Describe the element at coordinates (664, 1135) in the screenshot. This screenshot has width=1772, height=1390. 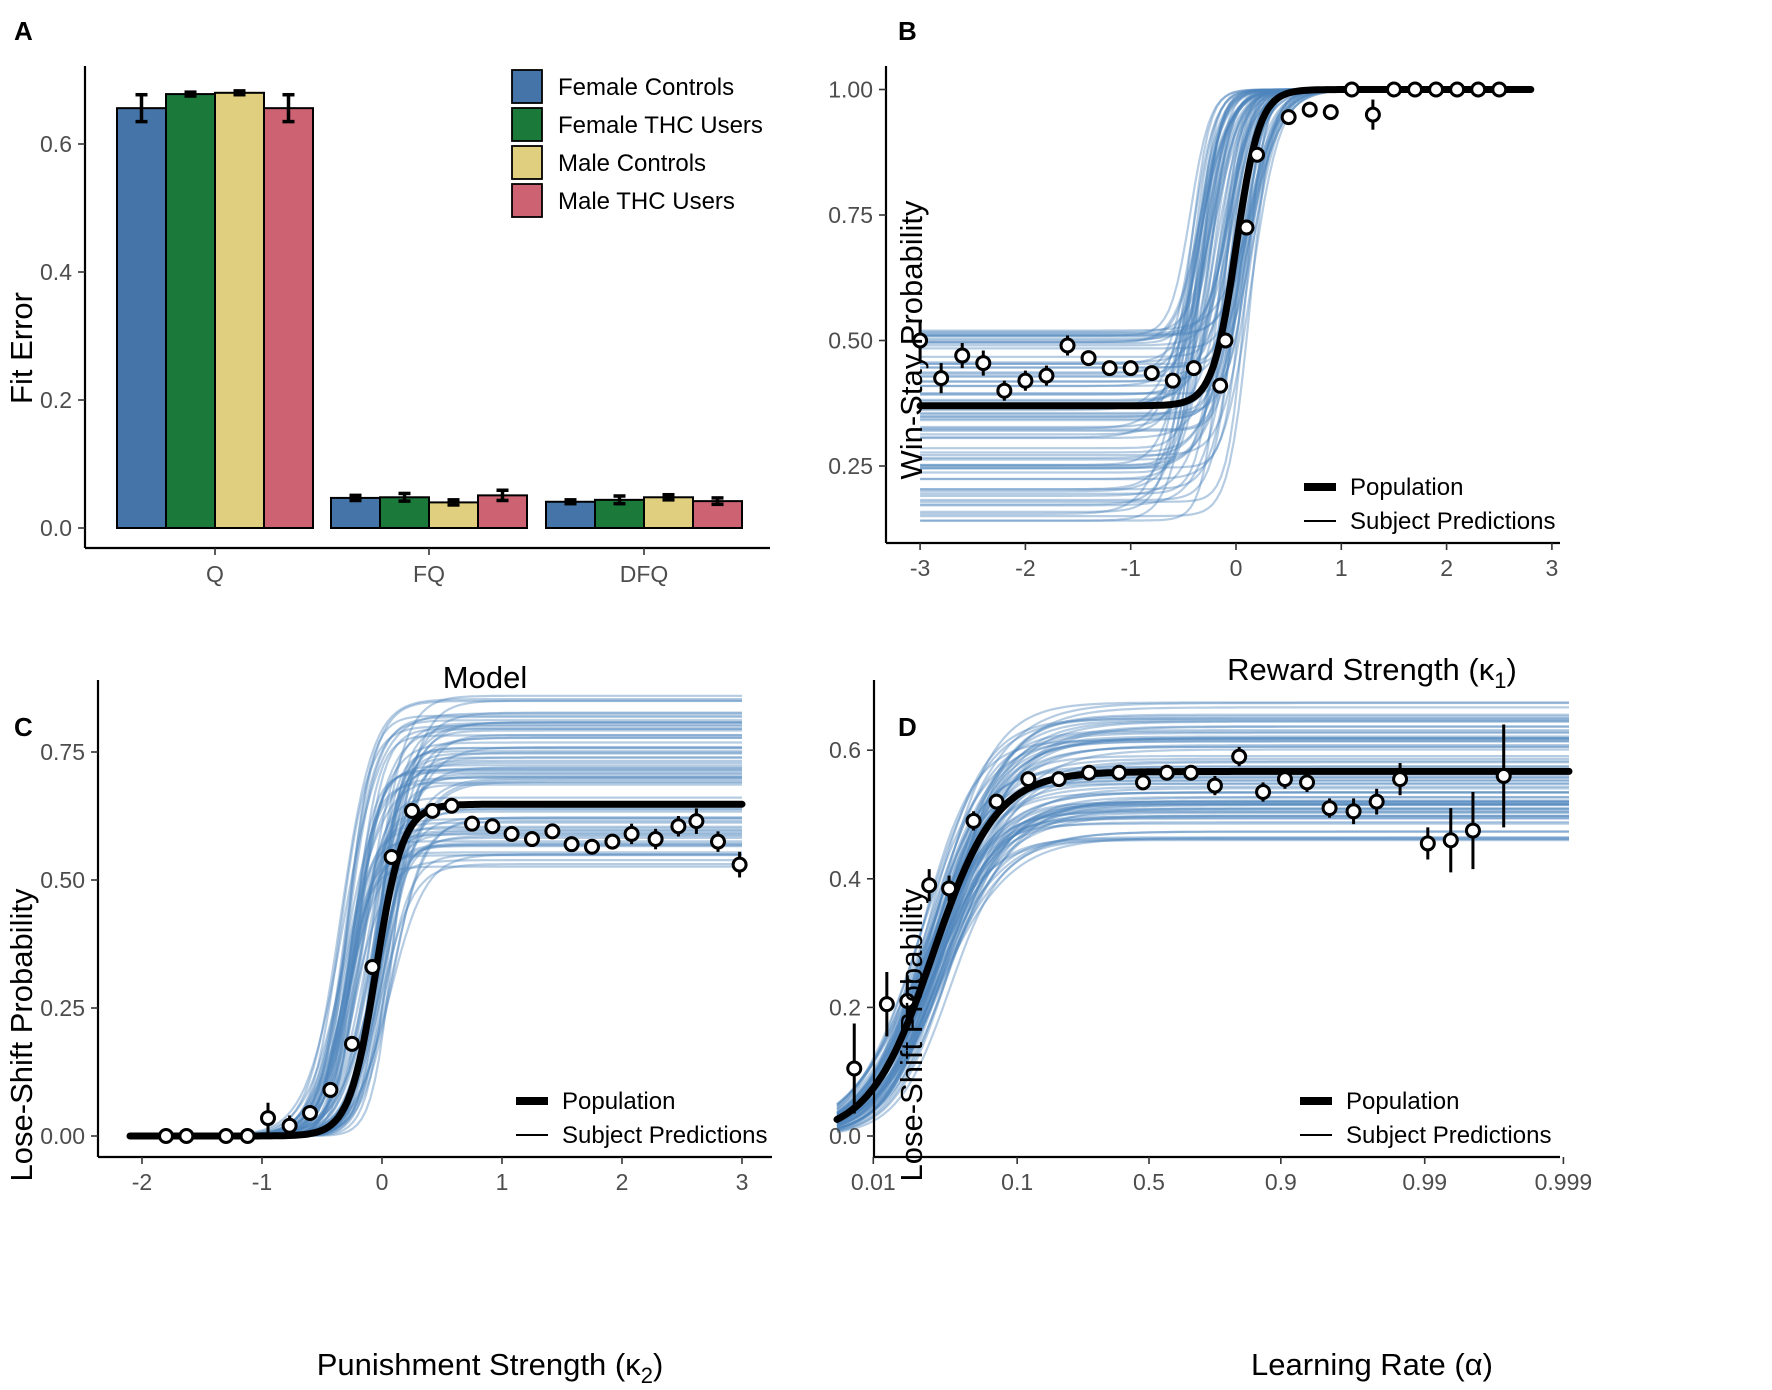
I see `legend-label-subject: Subject Predictions` at that location.